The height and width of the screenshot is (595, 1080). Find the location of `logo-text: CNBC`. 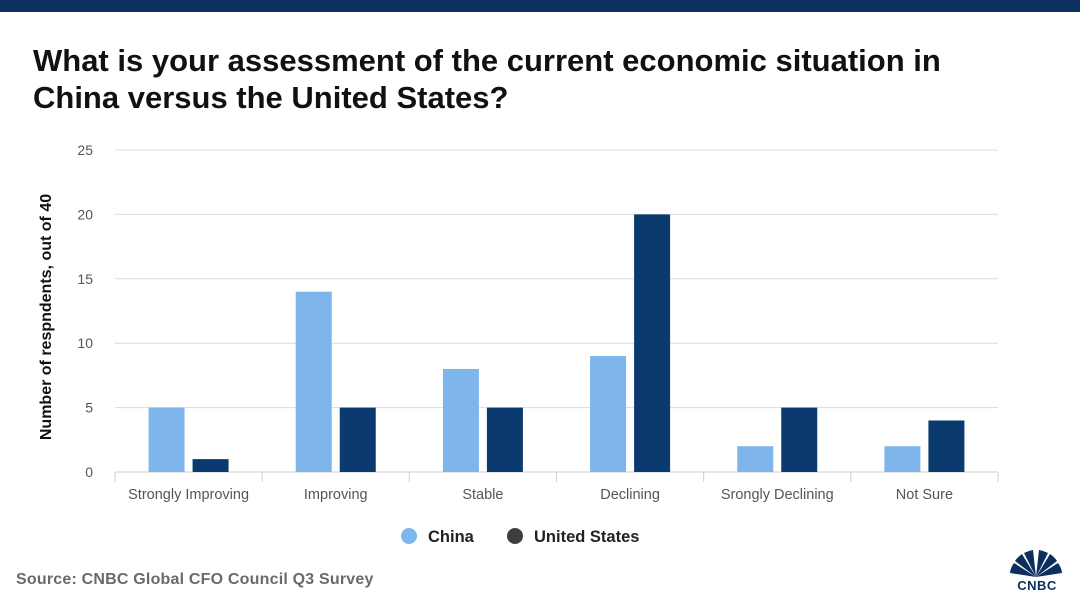

logo-text: CNBC is located at coordinates (1037, 585).